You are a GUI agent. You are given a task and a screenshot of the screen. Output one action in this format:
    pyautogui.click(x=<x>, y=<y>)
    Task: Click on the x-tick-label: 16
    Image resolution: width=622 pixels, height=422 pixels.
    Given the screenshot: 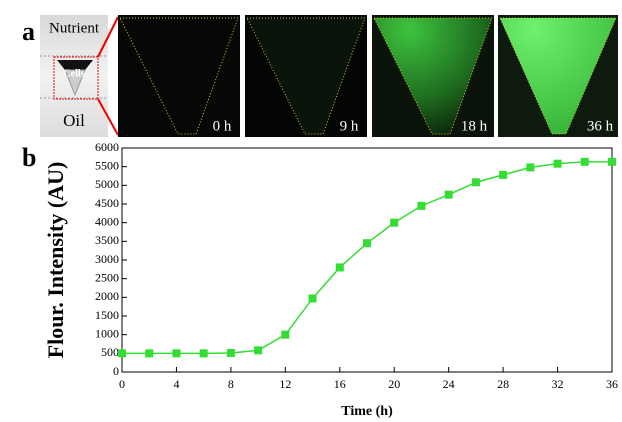 What is the action you would take?
    pyautogui.click(x=340, y=384)
    